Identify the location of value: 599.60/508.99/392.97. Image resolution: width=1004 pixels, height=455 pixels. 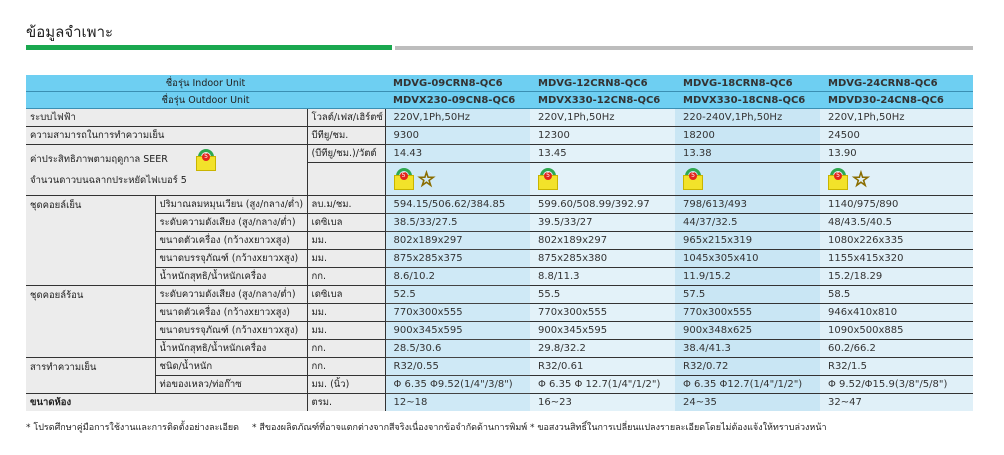
(602, 204).